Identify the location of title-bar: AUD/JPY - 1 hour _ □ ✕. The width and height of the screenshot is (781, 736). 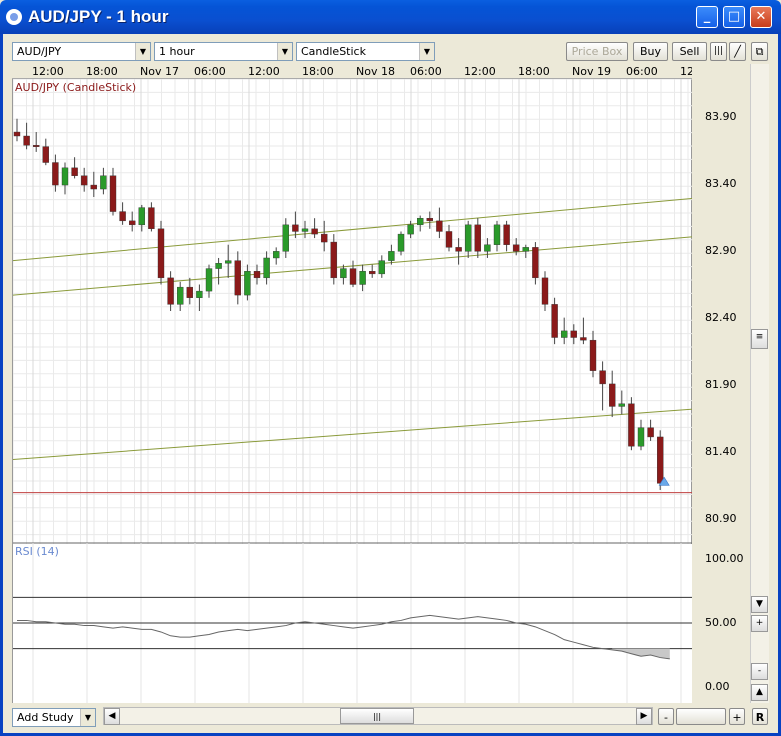
(390, 17).